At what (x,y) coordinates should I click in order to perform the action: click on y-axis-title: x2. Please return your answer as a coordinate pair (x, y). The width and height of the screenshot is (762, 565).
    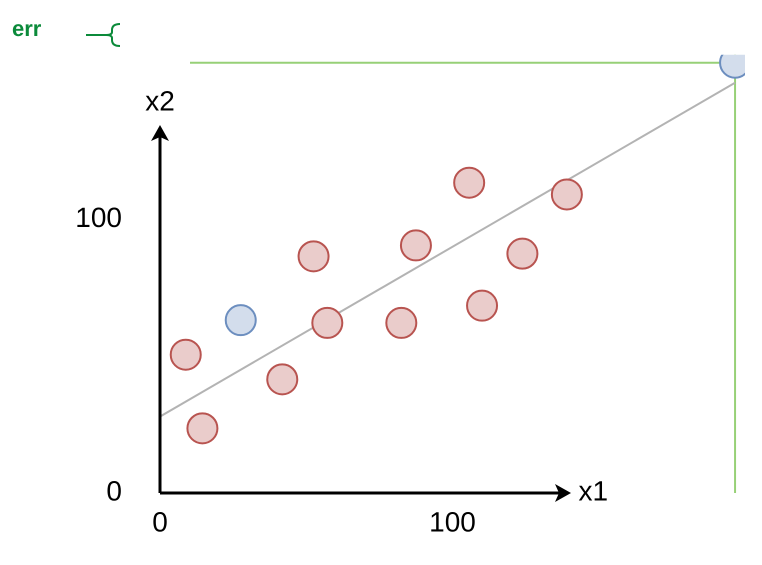
    Looking at the image, I should click on (160, 101).